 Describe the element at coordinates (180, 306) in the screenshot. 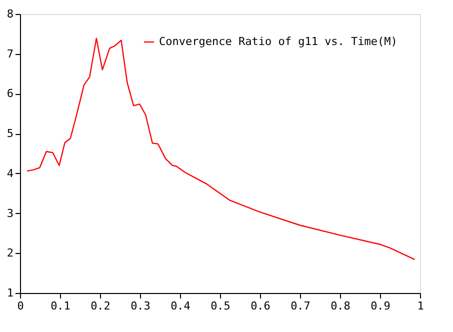

I see `x-tick-label: 0.4` at that location.